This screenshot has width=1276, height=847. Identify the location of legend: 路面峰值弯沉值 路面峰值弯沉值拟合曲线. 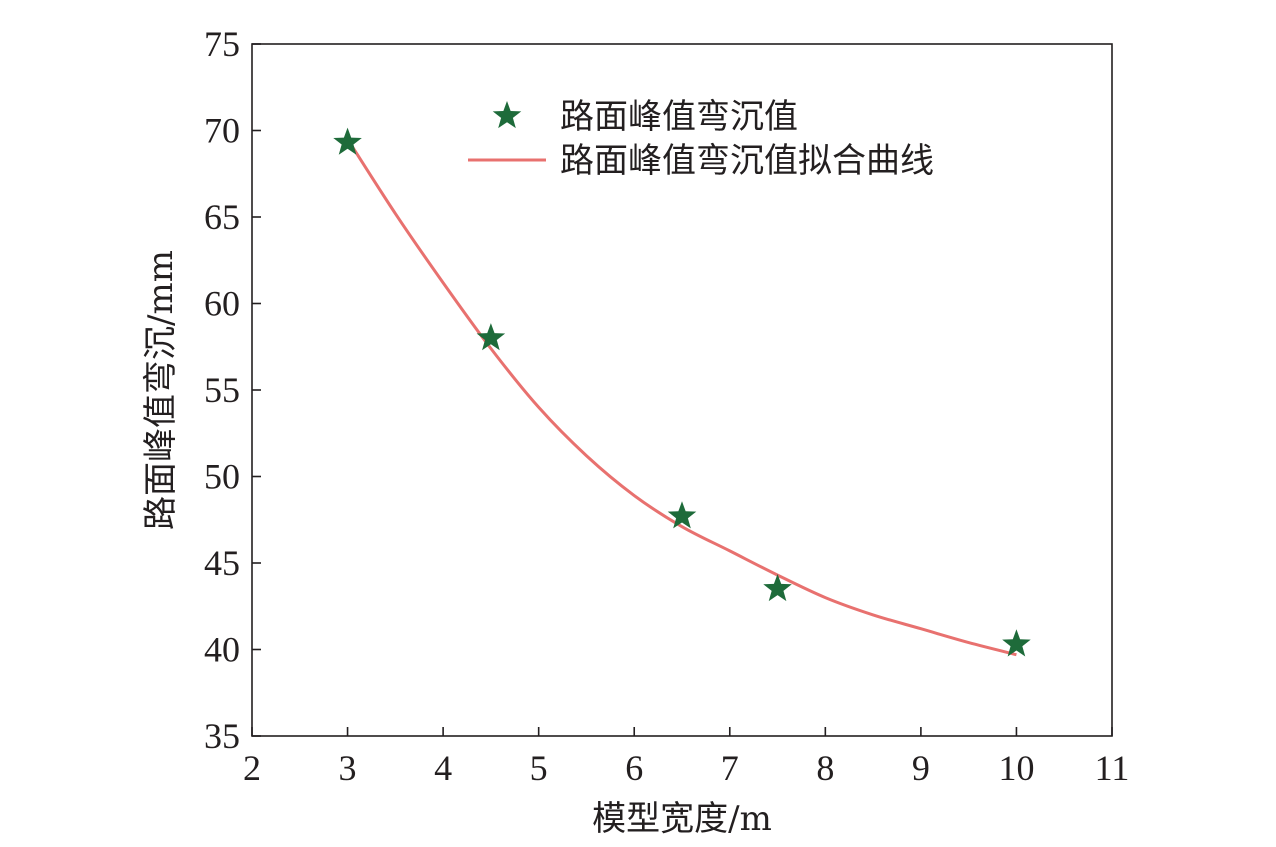
(701, 139).